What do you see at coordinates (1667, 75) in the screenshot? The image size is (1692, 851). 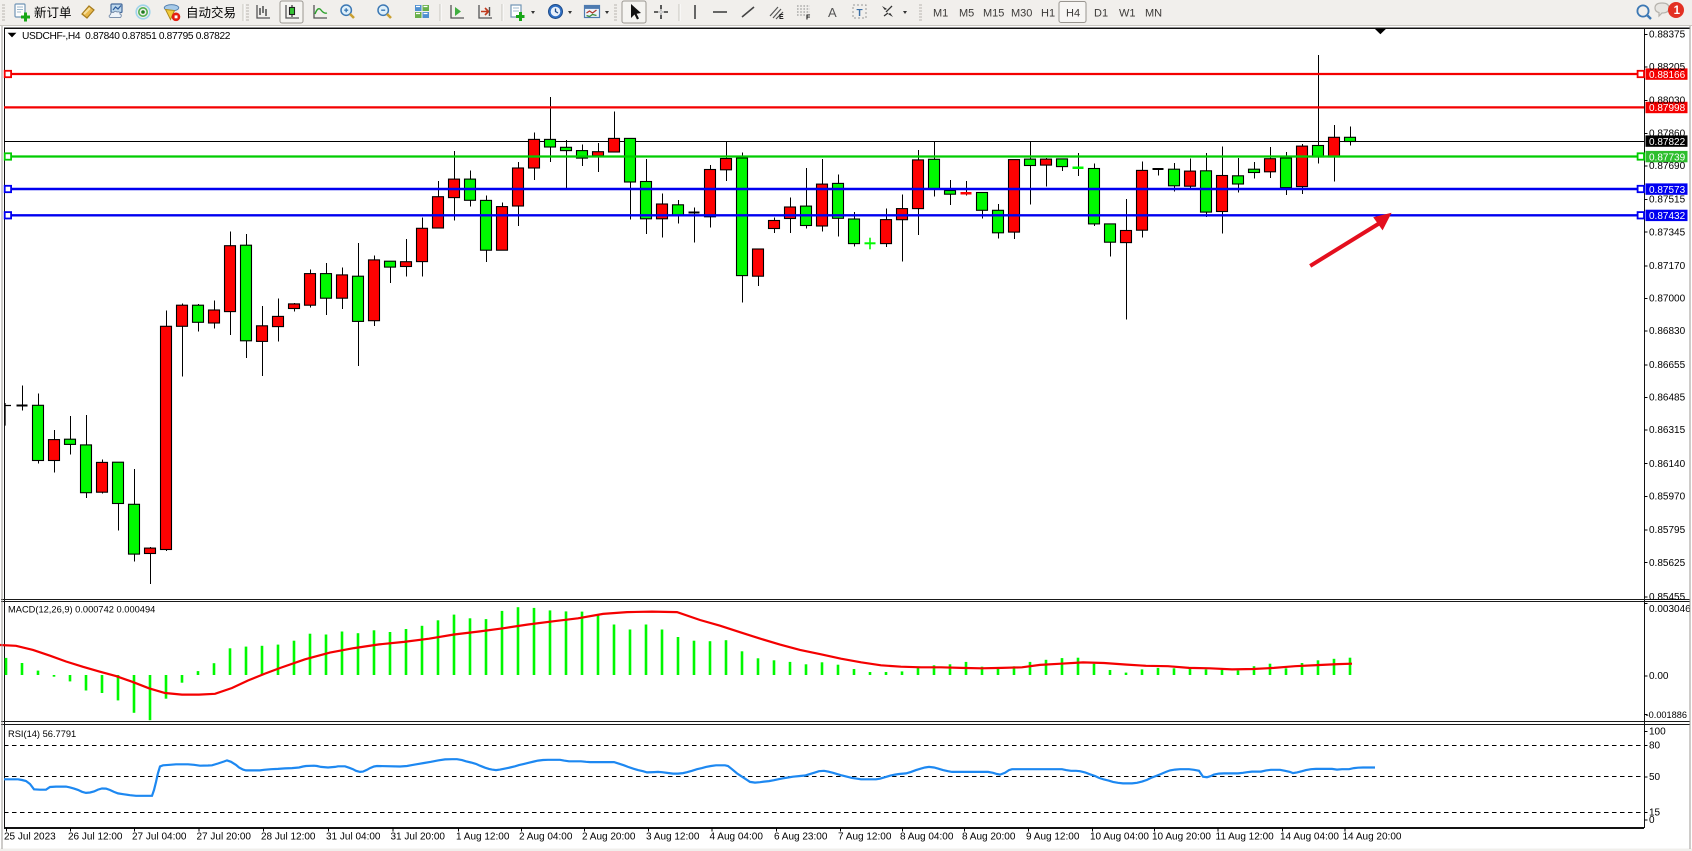 I see `svg-text: 0.88166` at bounding box center [1667, 75].